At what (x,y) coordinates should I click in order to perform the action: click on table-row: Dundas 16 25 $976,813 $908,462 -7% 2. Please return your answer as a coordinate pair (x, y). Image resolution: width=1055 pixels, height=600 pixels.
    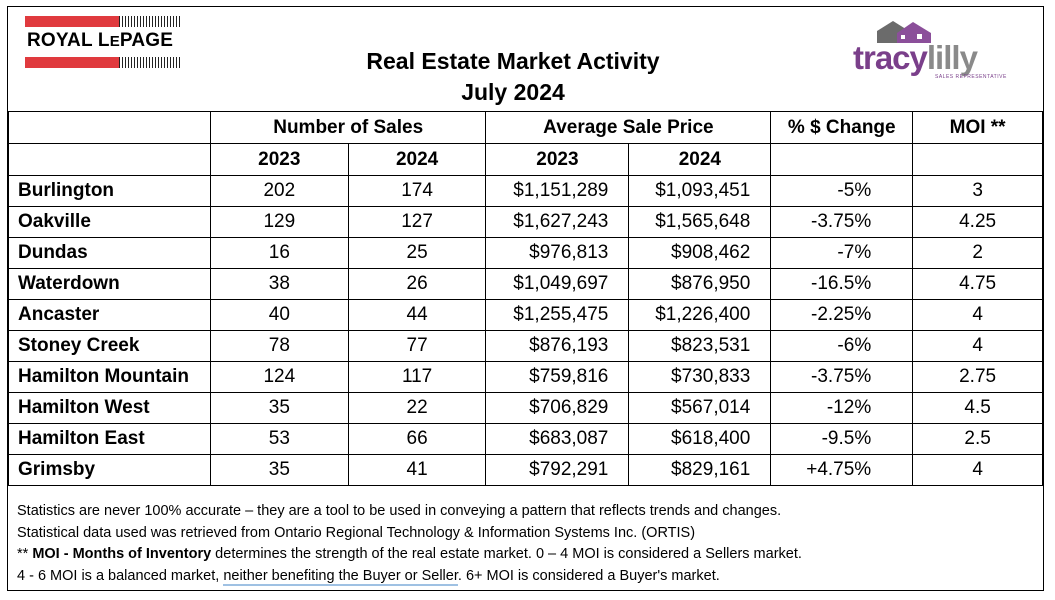
    Looking at the image, I should click on (525, 253).